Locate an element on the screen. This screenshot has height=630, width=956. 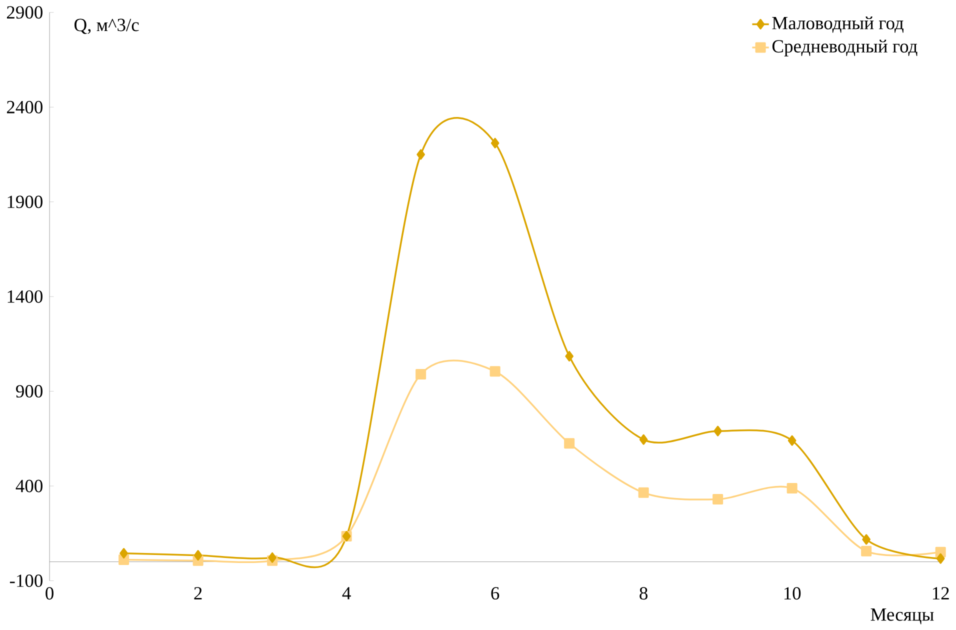
y-tick-label: 900 is located at coordinates (29, 391).